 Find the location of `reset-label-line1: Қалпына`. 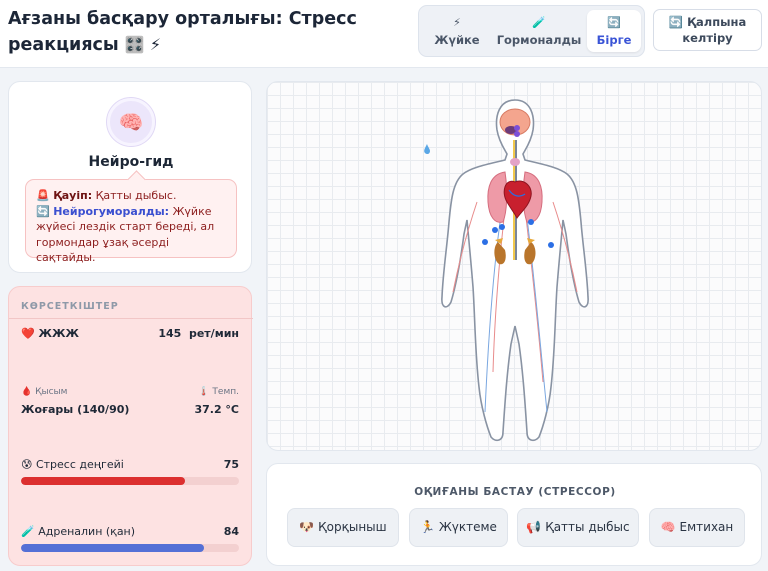

reset-label-line1: Қалпына is located at coordinates (717, 22).